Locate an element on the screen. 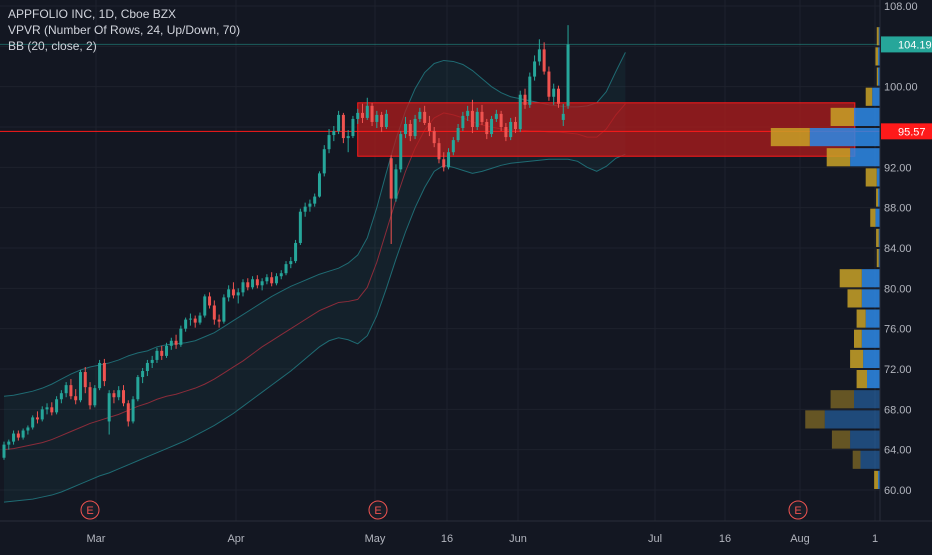  price-tag-line: 95.57 is located at coordinates (906, 131).